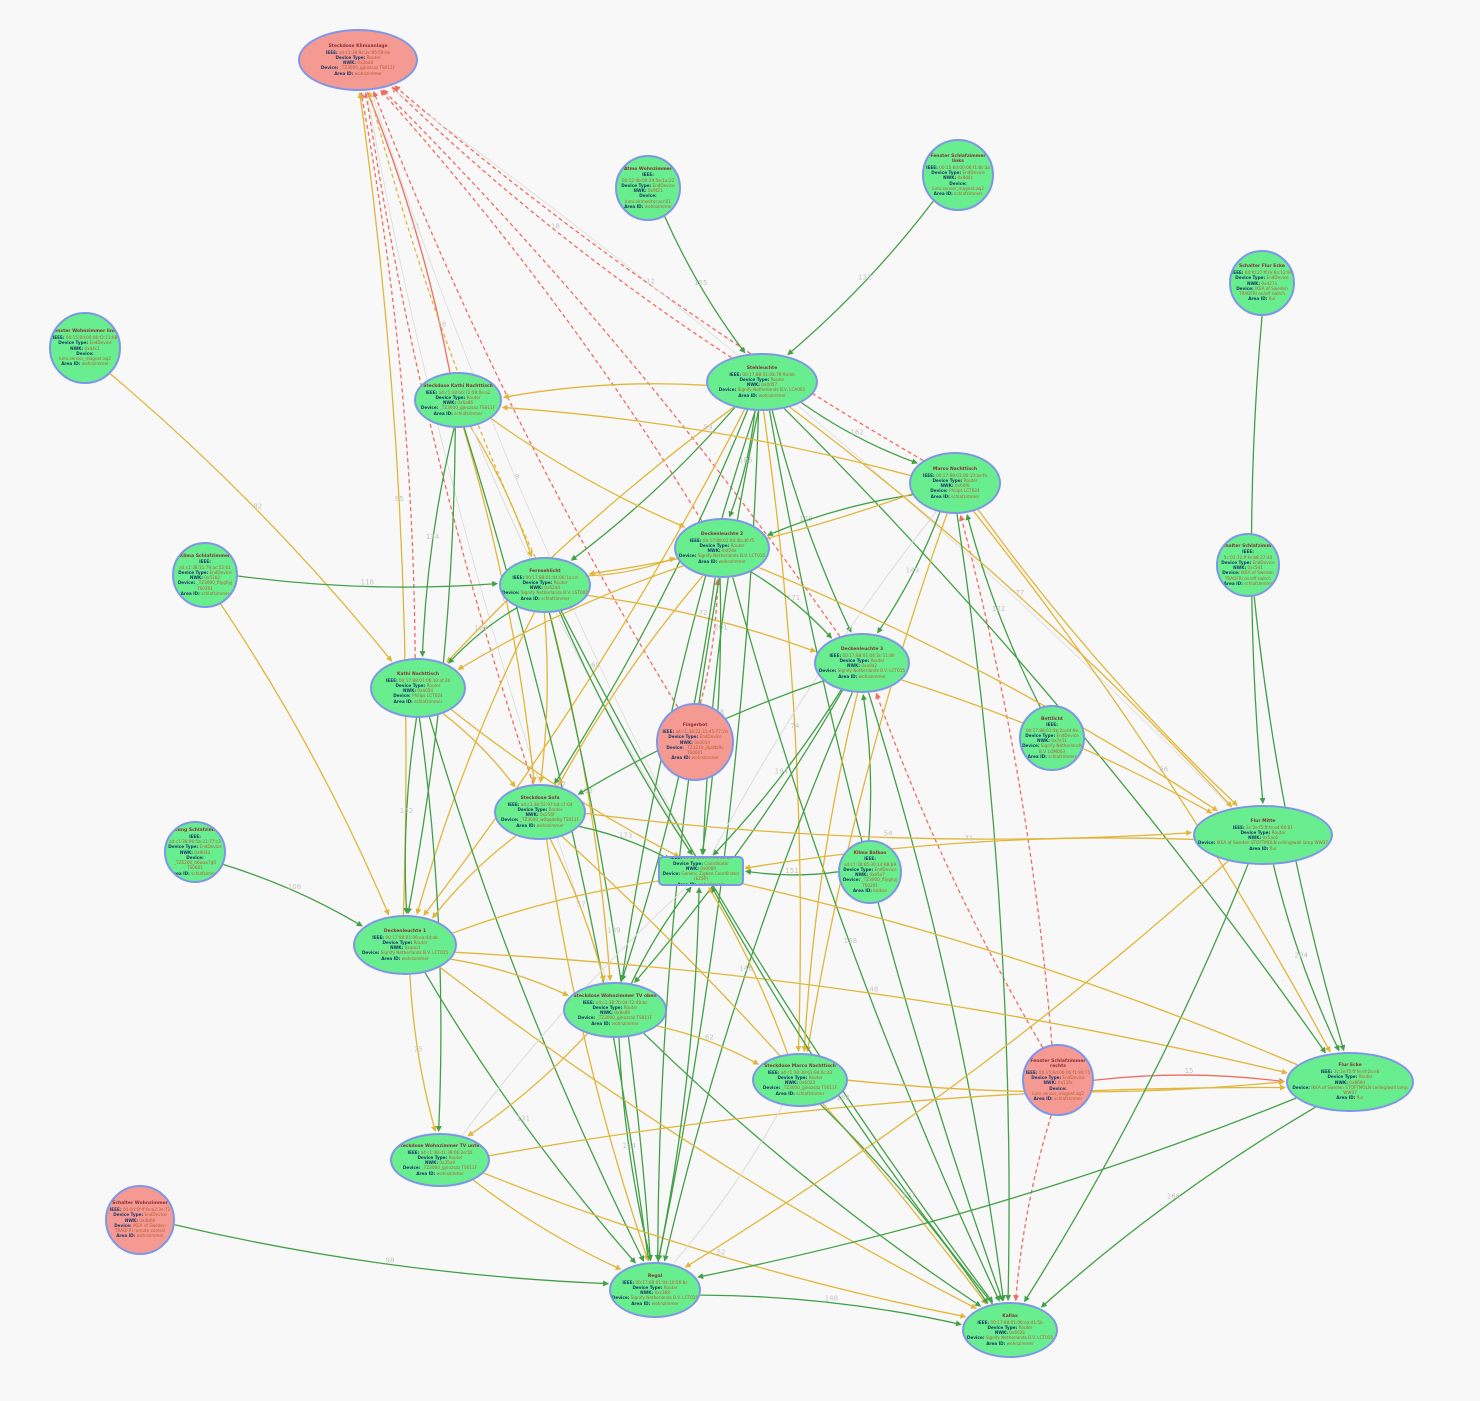 The height and width of the screenshot is (1401, 1480). I want to click on edge-lqi-label: 204, so click(1302, 955).